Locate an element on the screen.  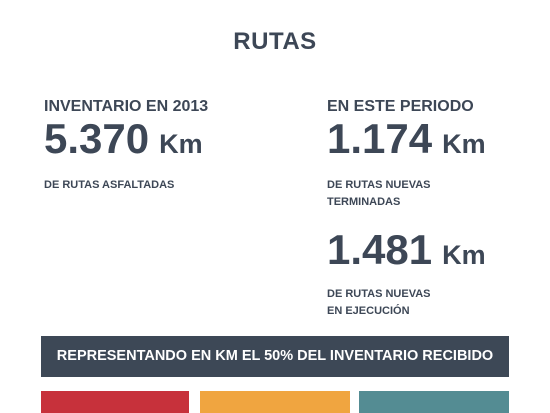
finished-description-line2: TERMINADAS is located at coordinates (364, 202).